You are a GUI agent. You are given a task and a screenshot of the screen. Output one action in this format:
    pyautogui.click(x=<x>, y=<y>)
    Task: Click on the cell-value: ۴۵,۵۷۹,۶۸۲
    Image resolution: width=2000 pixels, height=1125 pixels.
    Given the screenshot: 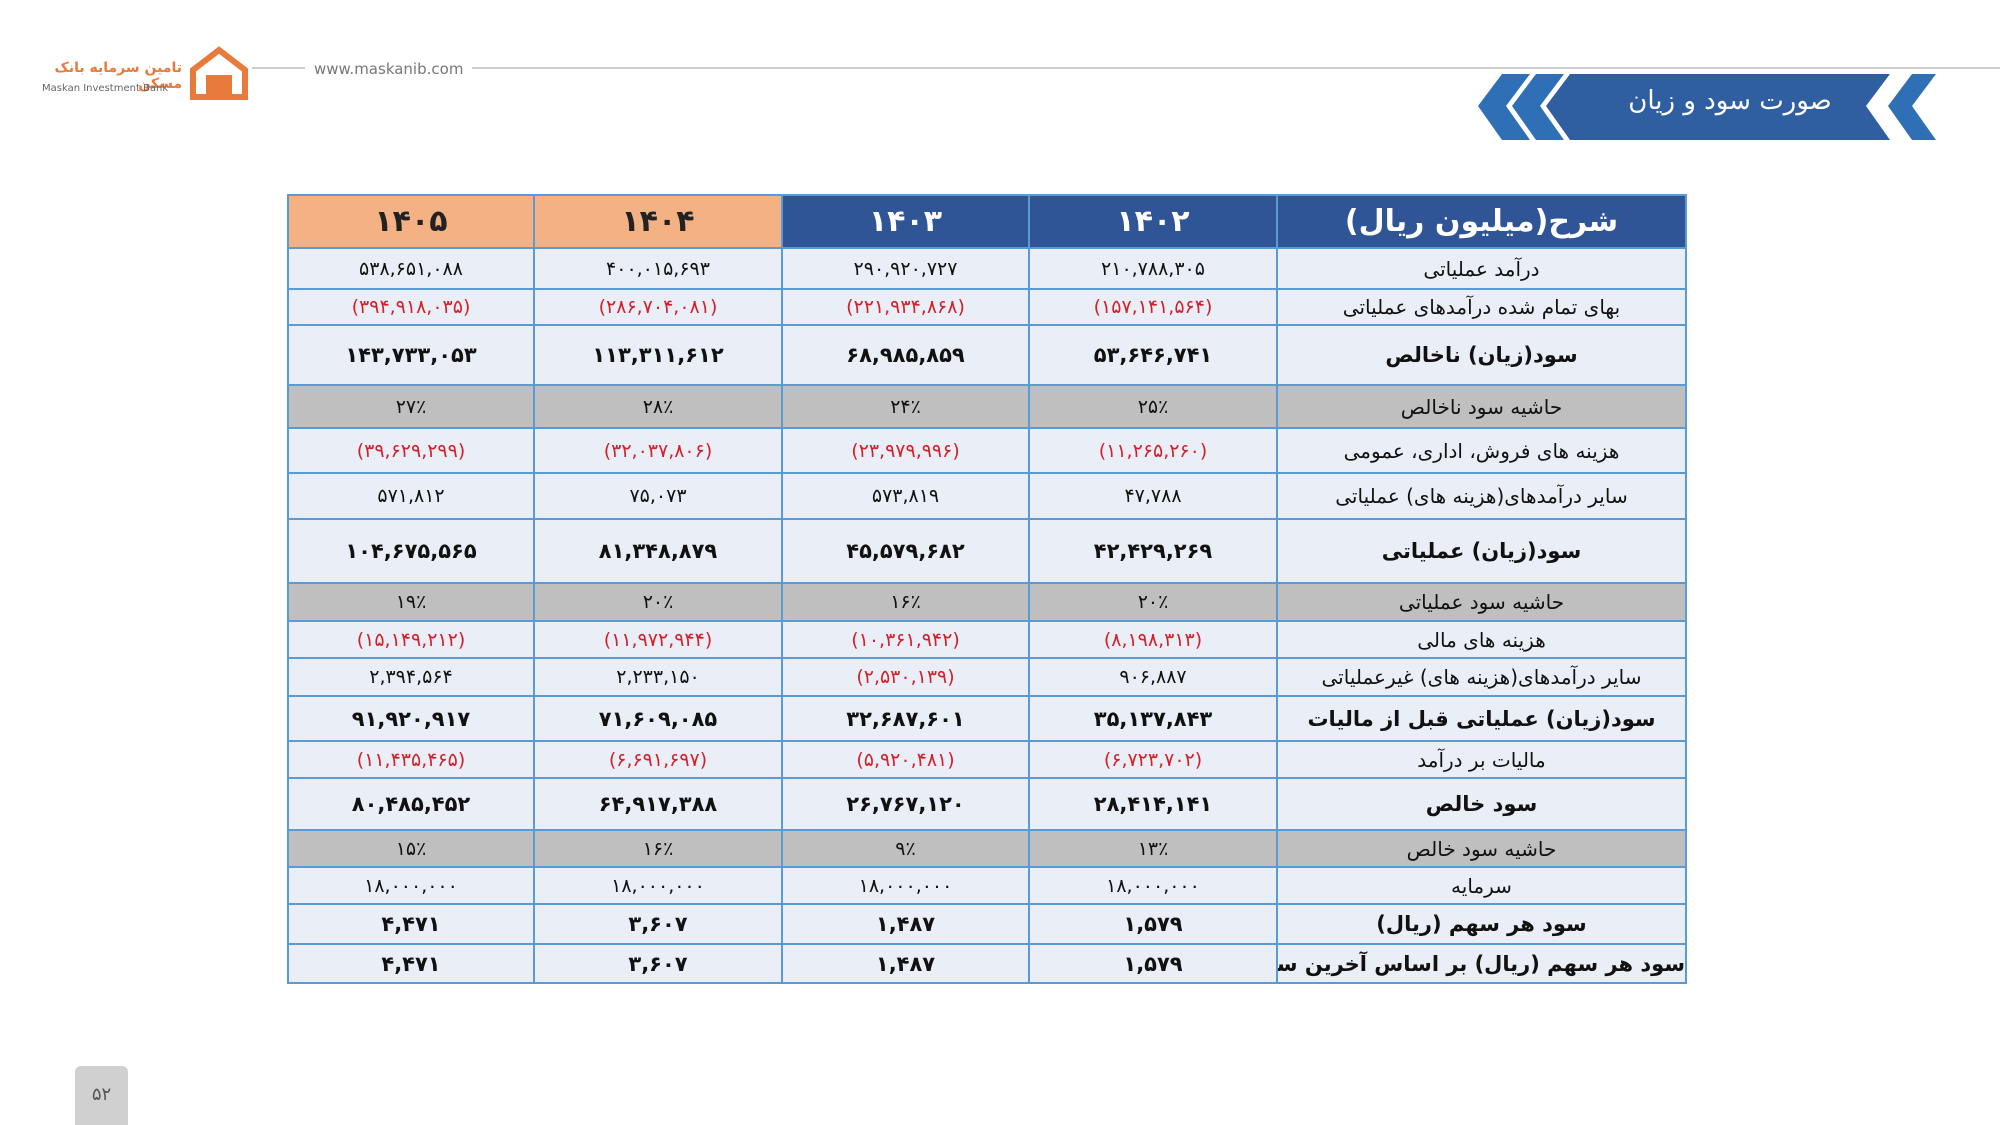 What is the action you would take?
    pyautogui.click(x=905, y=551)
    